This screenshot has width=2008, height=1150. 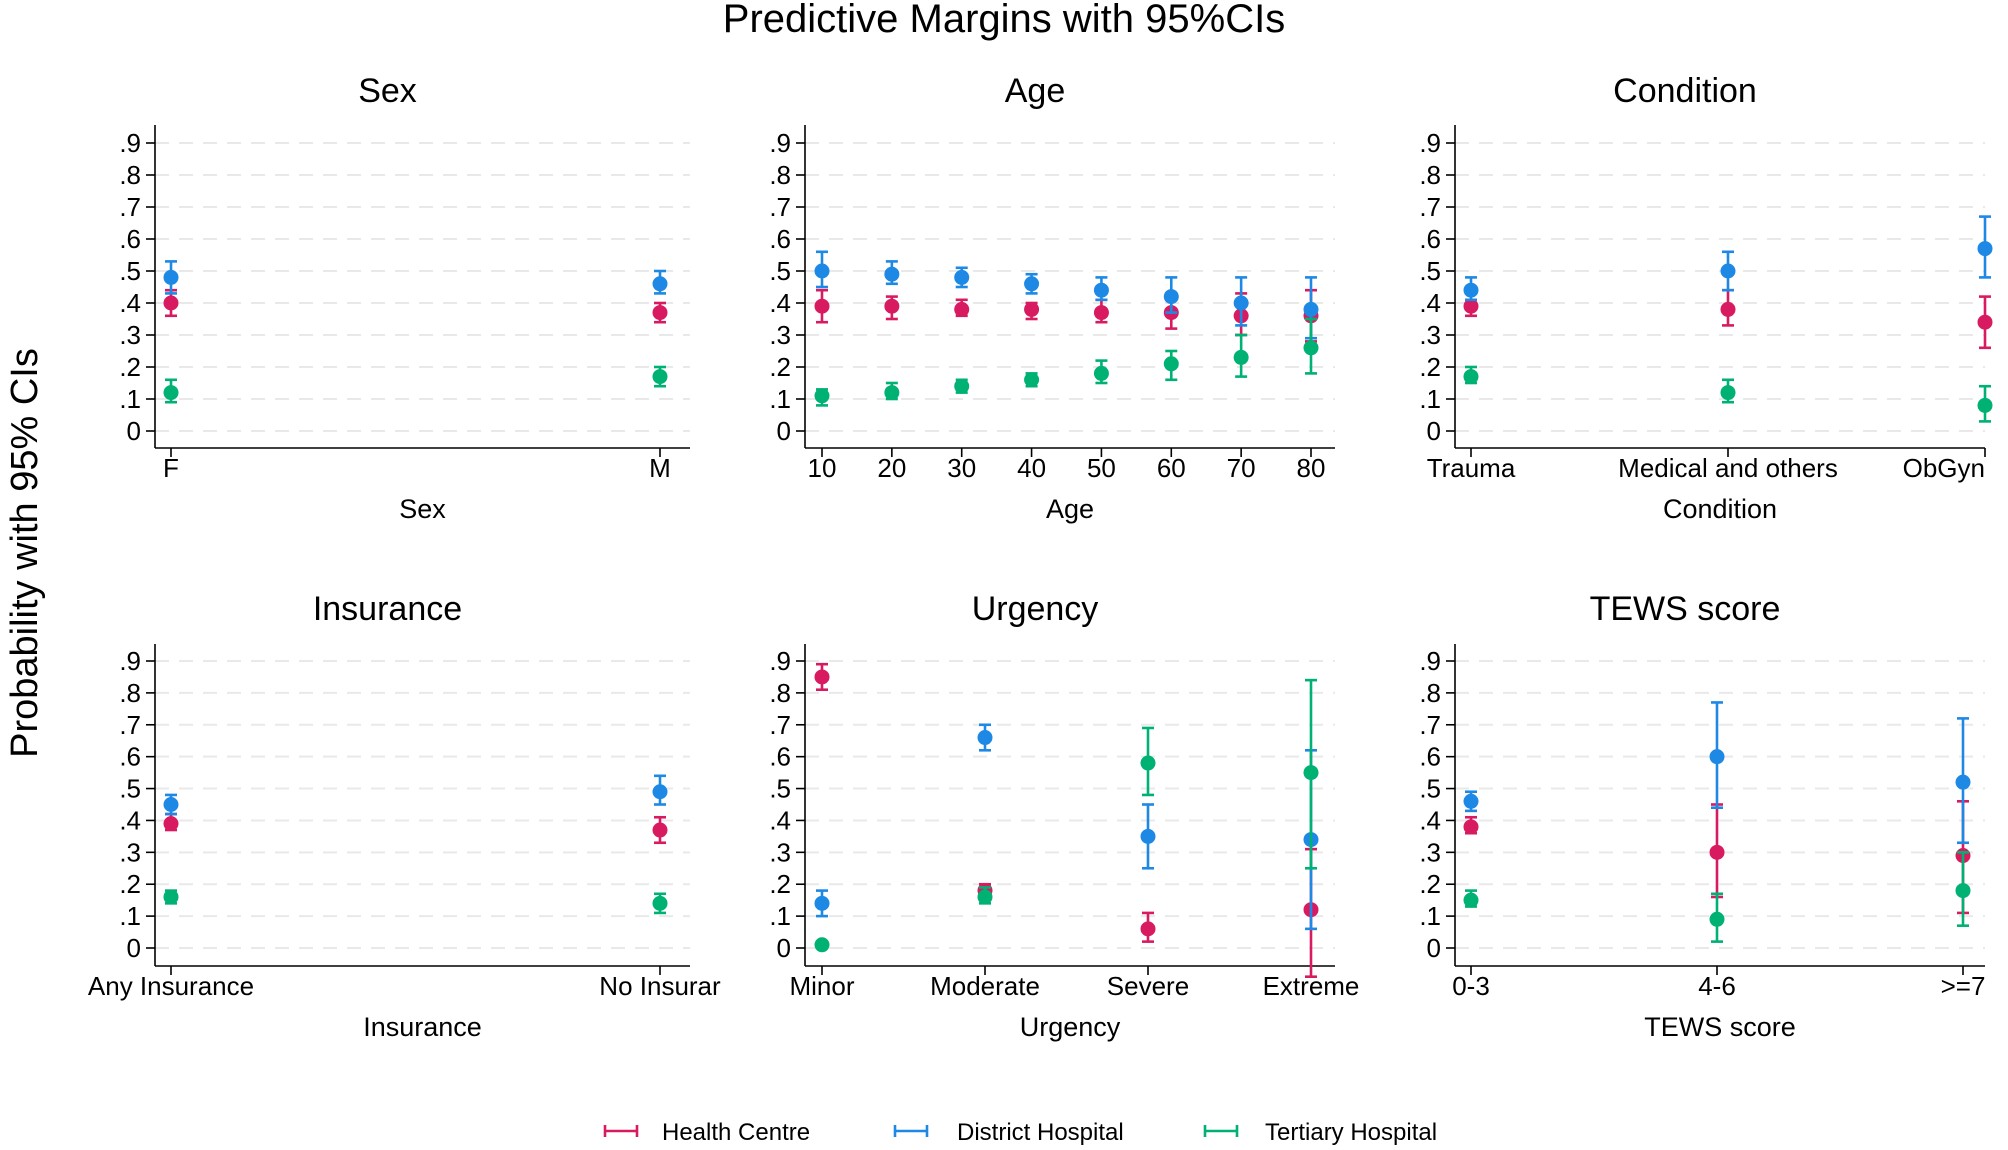 I want to click on x-axis-label: TEWS score, so click(x=1720, y=1027).